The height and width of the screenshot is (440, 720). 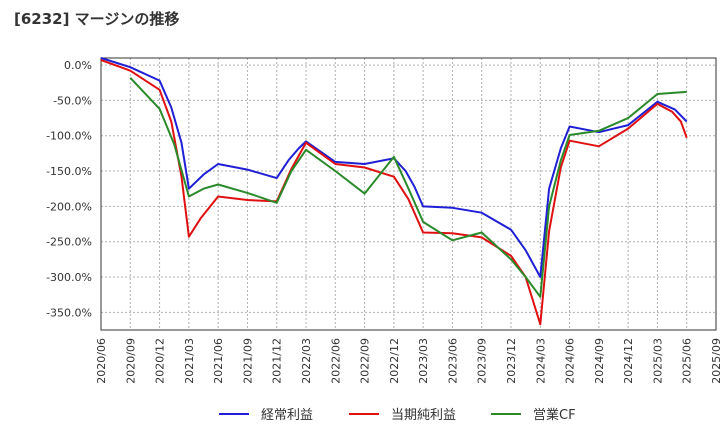 What do you see at coordinates (69, 206) in the screenshot?
I see `y-tick-label: -200.0%` at bounding box center [69, 206].